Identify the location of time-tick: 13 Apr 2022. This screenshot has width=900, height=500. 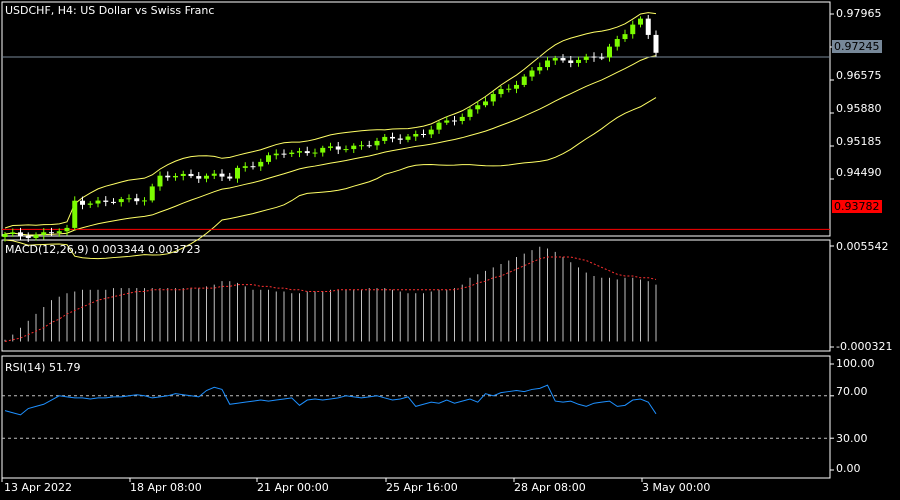
(38, 487).